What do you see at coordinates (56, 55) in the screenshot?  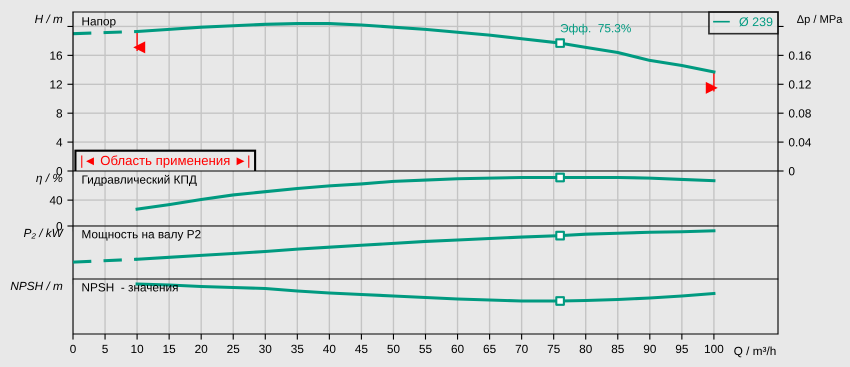 I see `y-tick-label: 16` at bounding box center [56, 55].